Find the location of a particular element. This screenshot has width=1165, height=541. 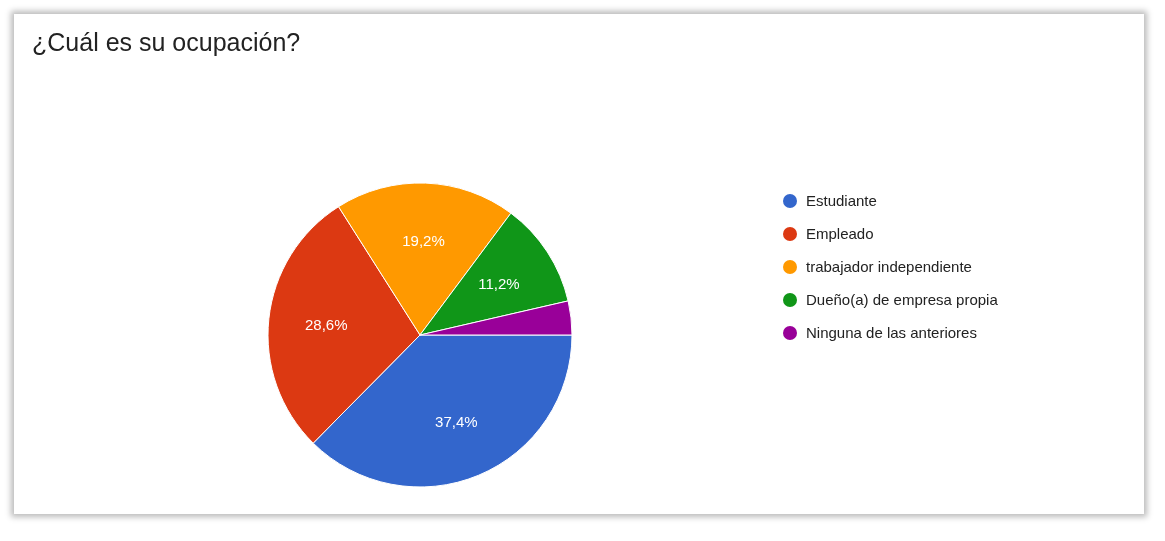

chart-title: ¿Cuál es su ocupación? is located at coordinates (166, 42).